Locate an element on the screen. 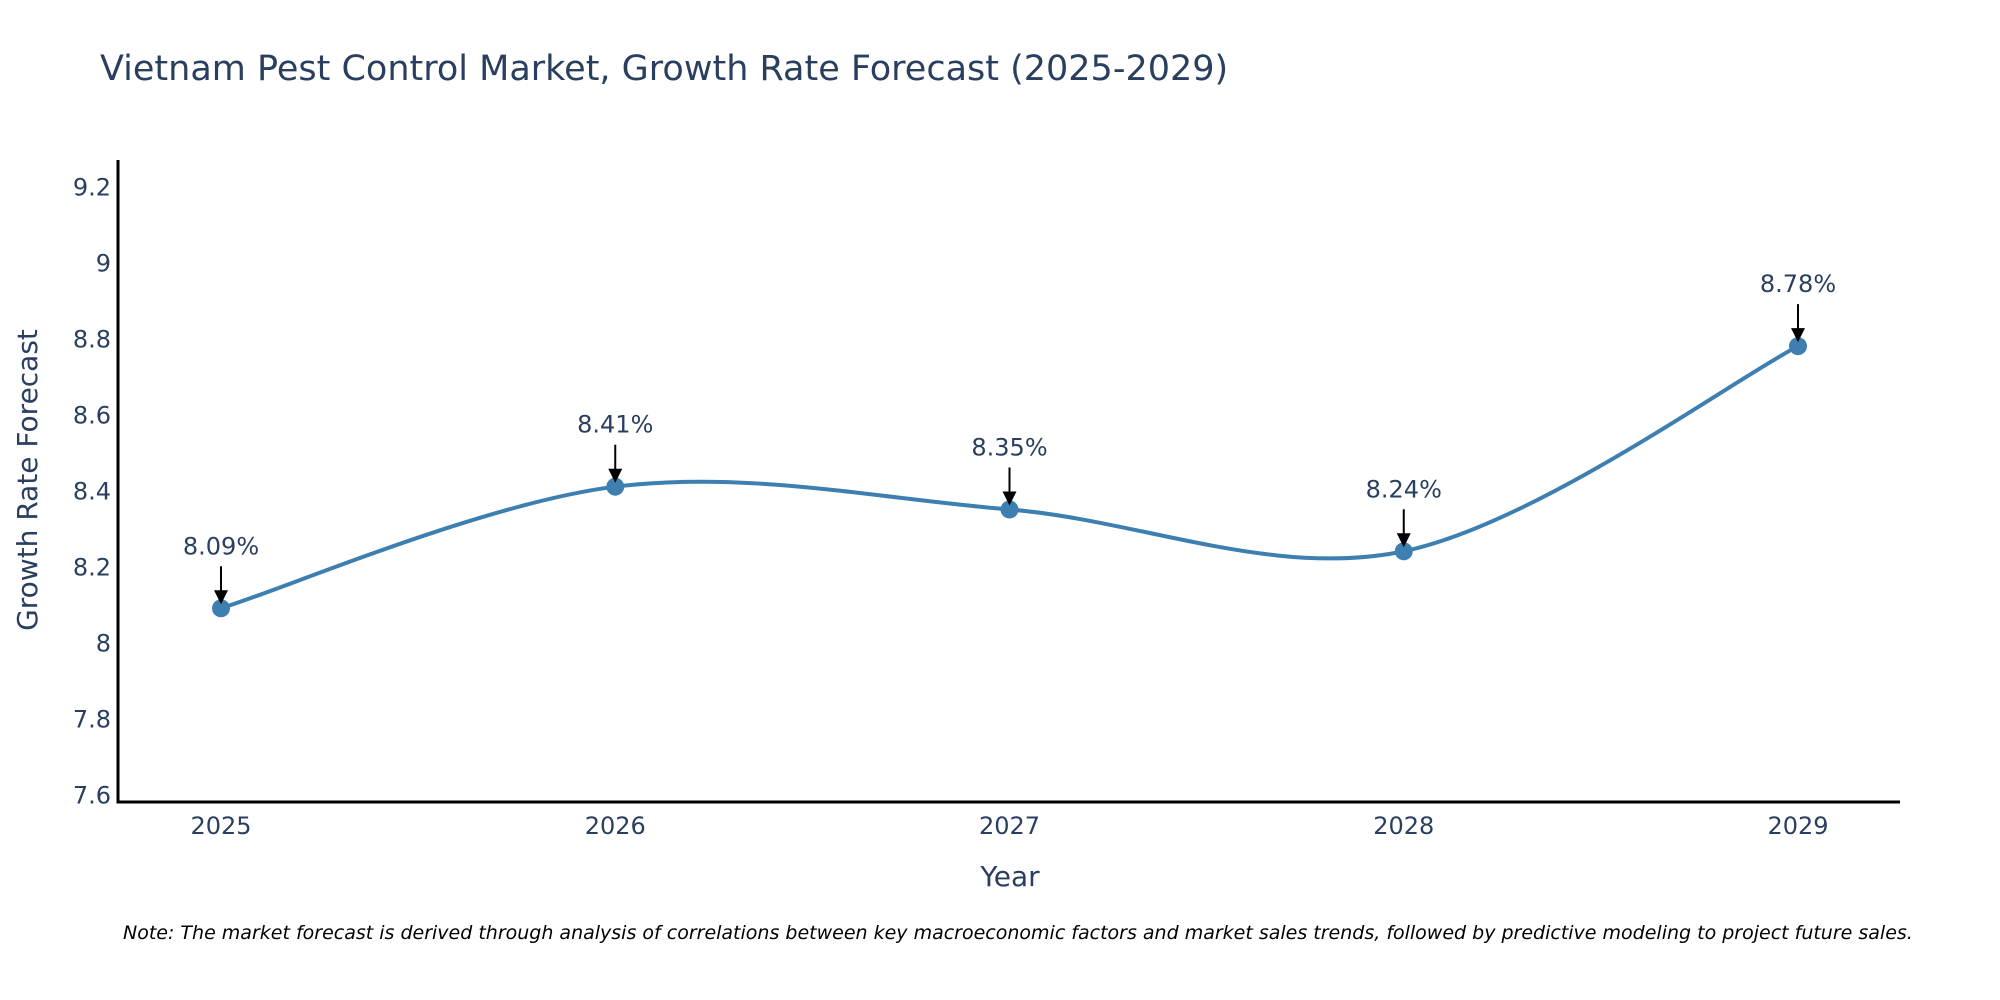 The width and height of the screenshot is (2000, 1000). x-tick-label: 2028 is located at coordinates (1403, 826).